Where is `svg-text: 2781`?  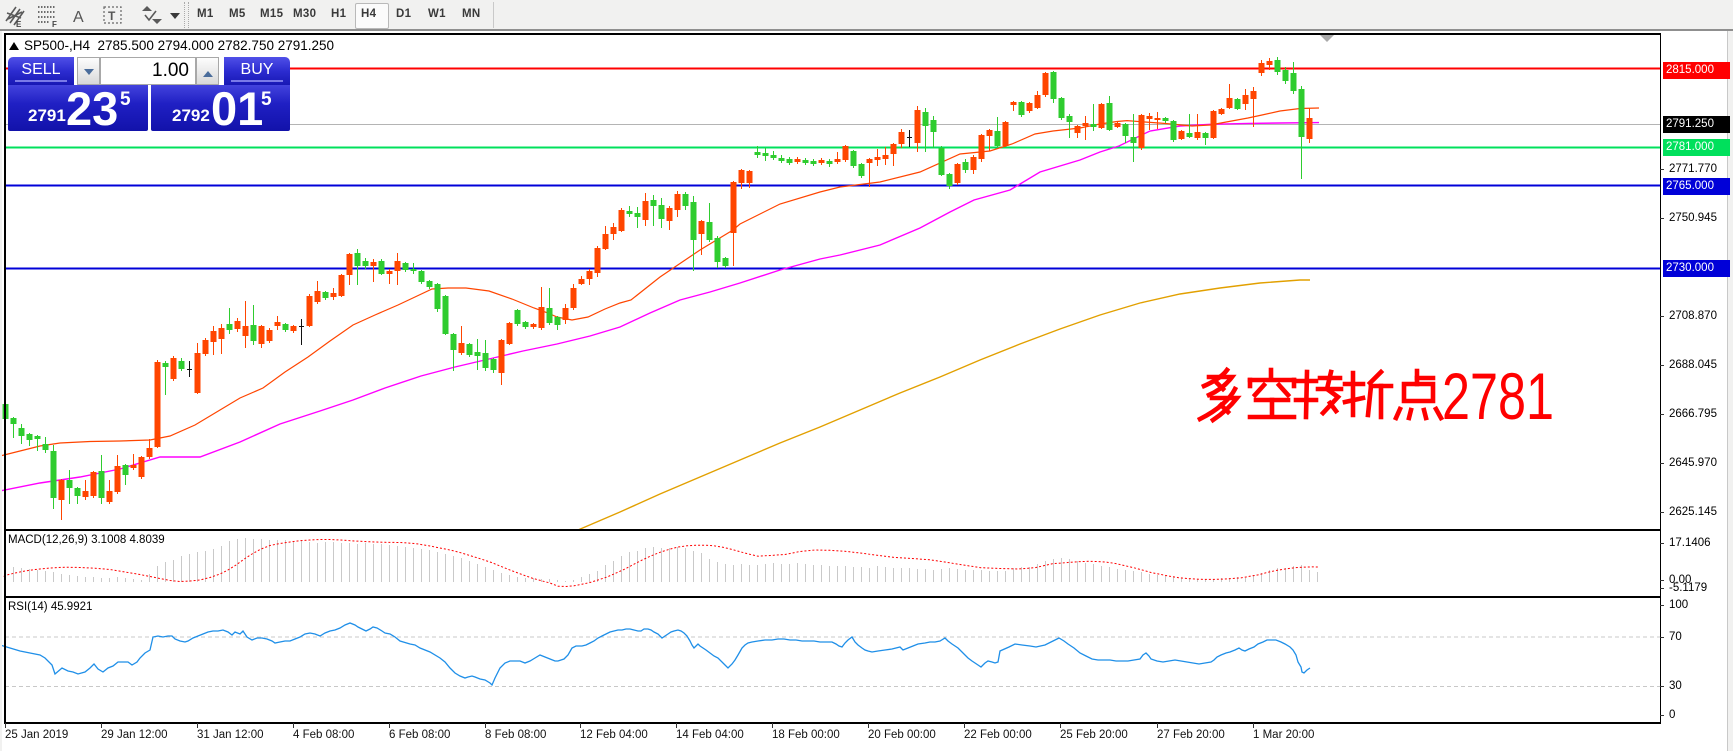 svg-text: 2781 is located at coordinates (1498, 396).